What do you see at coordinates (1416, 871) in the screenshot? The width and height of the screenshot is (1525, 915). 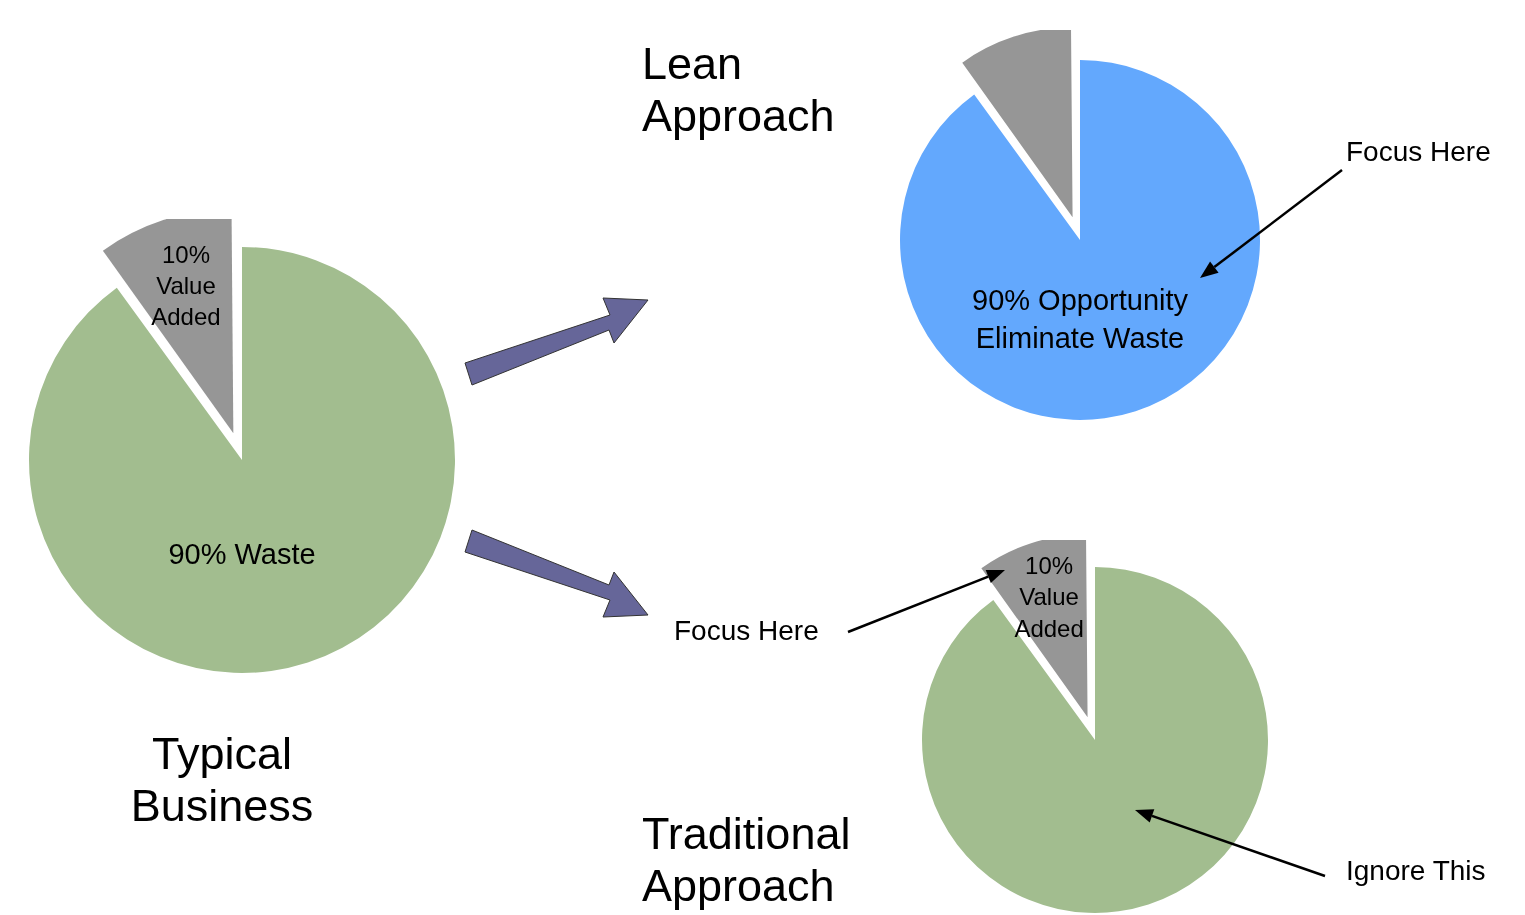 I see `text: Ignore This` at bounding box center [1416, 871].